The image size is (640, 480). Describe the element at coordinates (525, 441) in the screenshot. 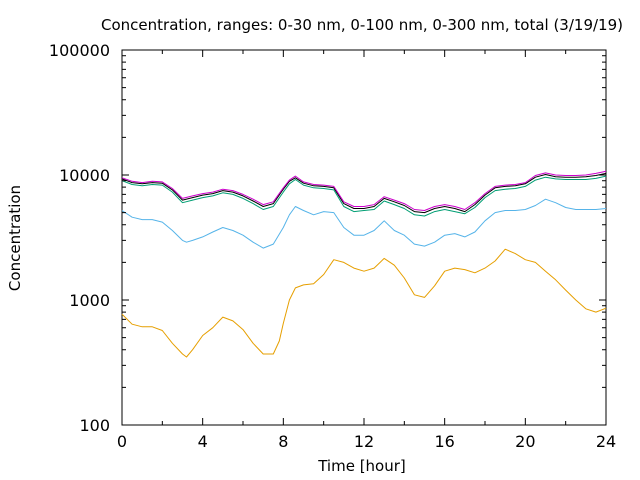

I see `x-tick-label: 20` at that location.